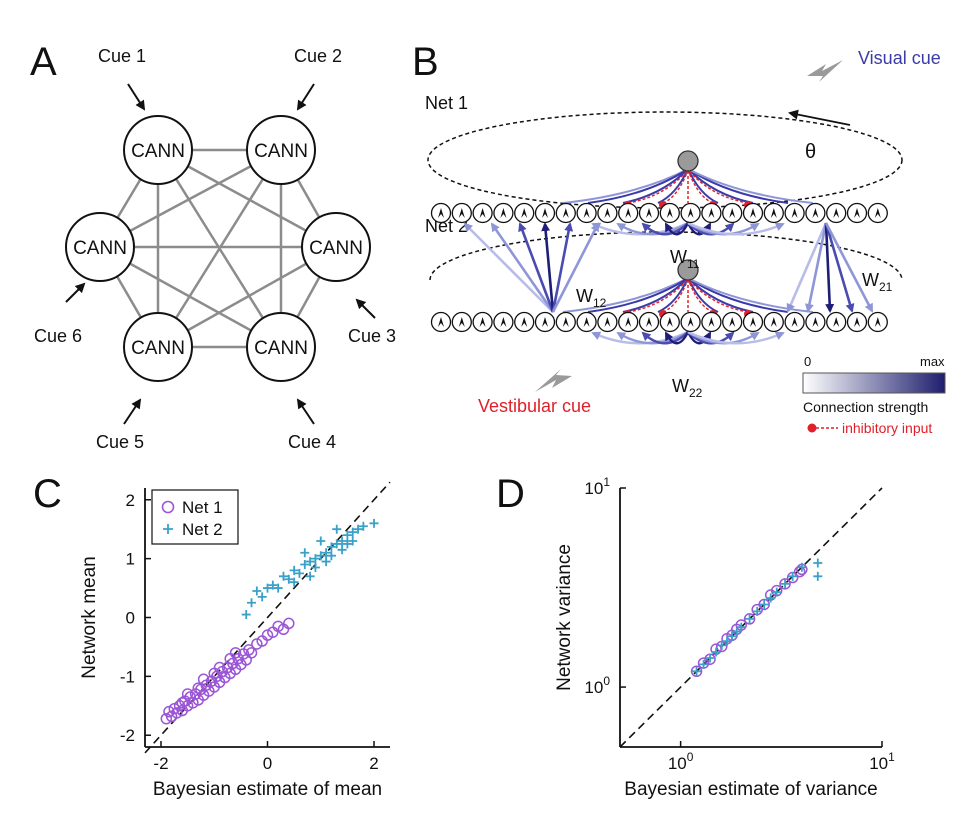 The height and width of the screenshot is (813, 960). I want to click on legend-marker-net2, so click(168, 529).